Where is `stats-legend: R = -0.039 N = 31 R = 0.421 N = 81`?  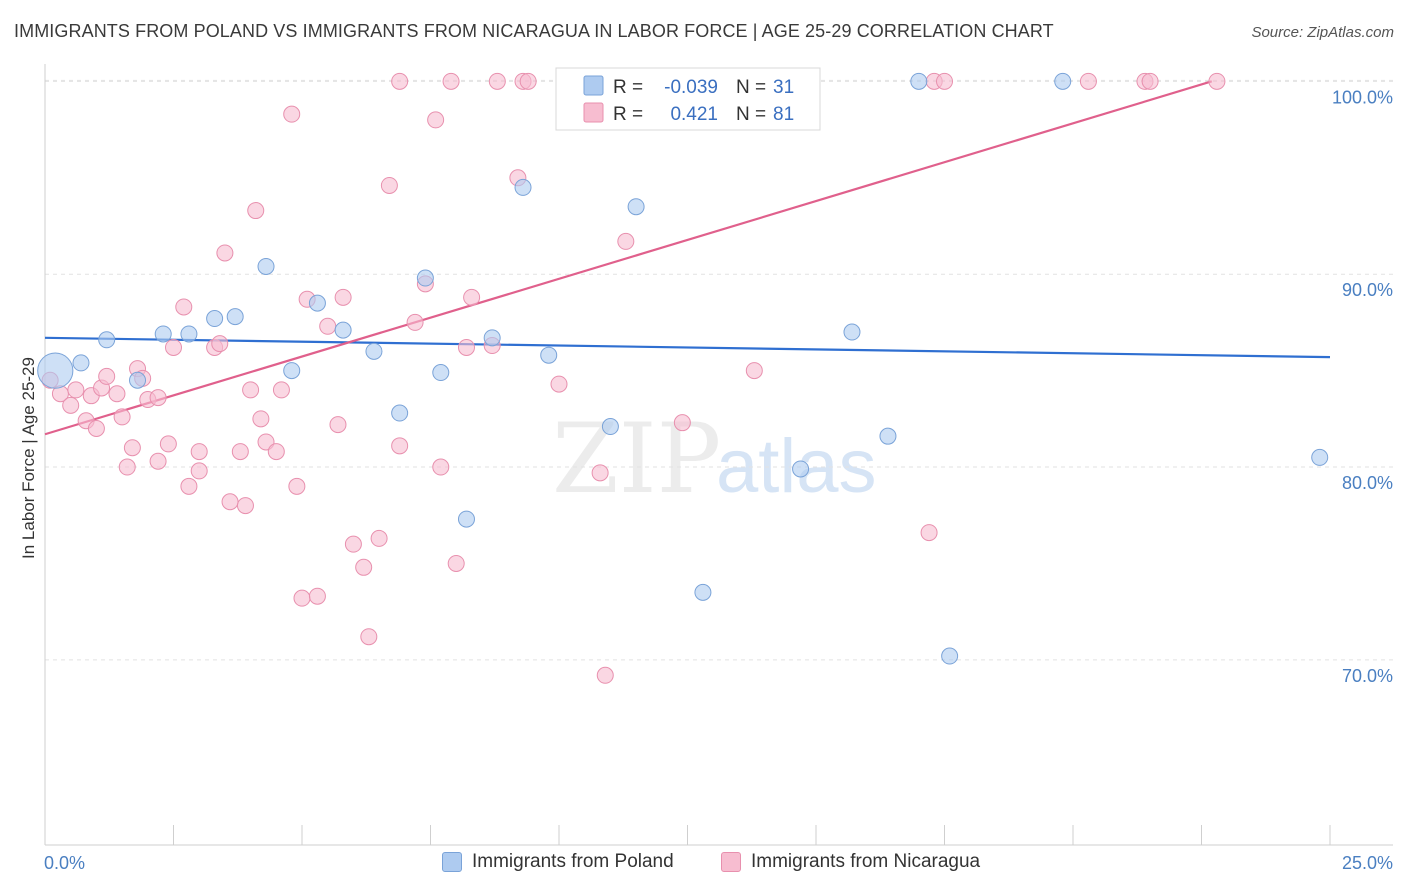 stats-legend: R = -0.039 N = 31 R = 0.421 N = 81 is located at coordinates (688, 99).